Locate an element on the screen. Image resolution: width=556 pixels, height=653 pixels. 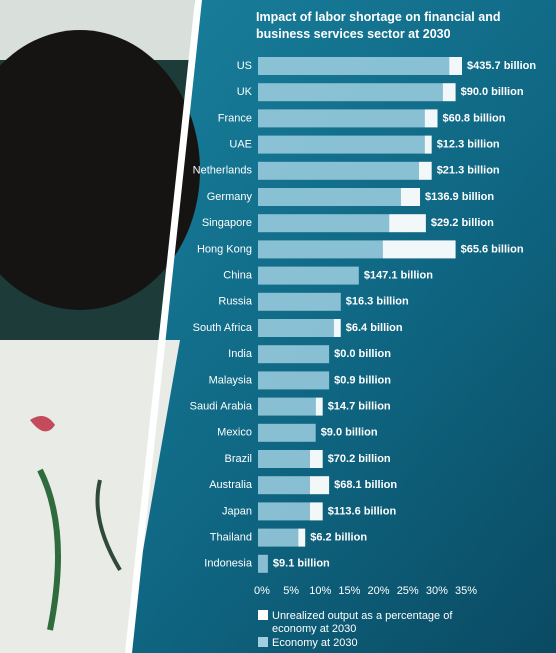
x-tick-label: 25% is located at coordinates (408, 591).